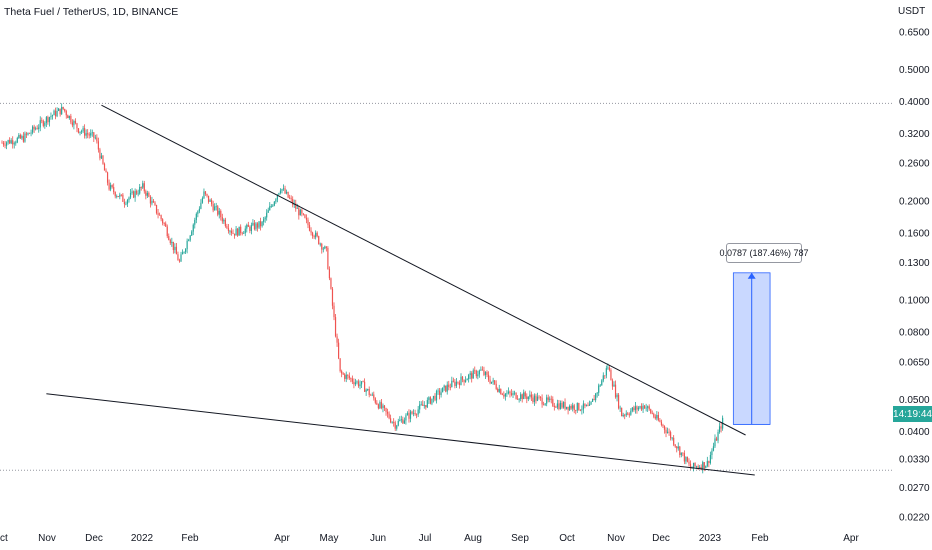  What do you see at coordinates (329, 538) in the screenshot?
I see `x-tick-label: May` at bounding box center [329, 538].